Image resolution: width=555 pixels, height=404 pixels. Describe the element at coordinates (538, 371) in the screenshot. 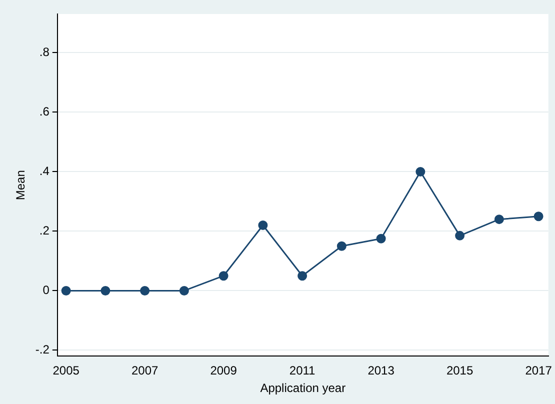

I see `x-tick-label: 2017` at that location.